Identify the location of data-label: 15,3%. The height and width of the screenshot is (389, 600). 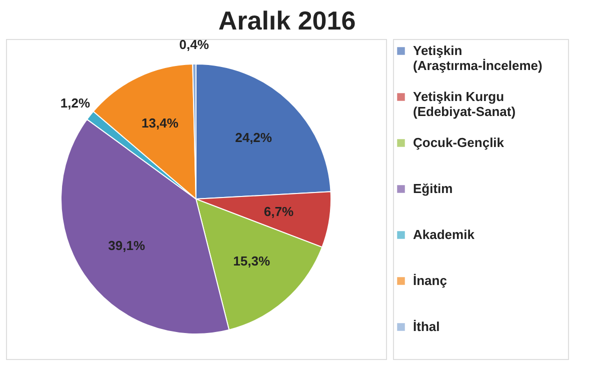
(251, 261).